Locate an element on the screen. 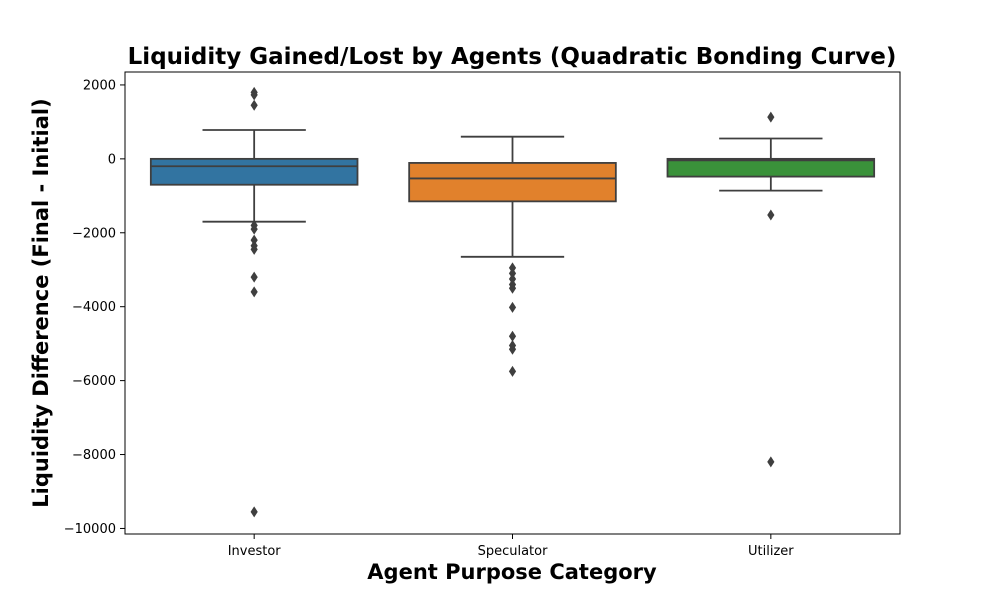  x-axis: Investor Speculator Utilizer is located at coordinates (511, 546).